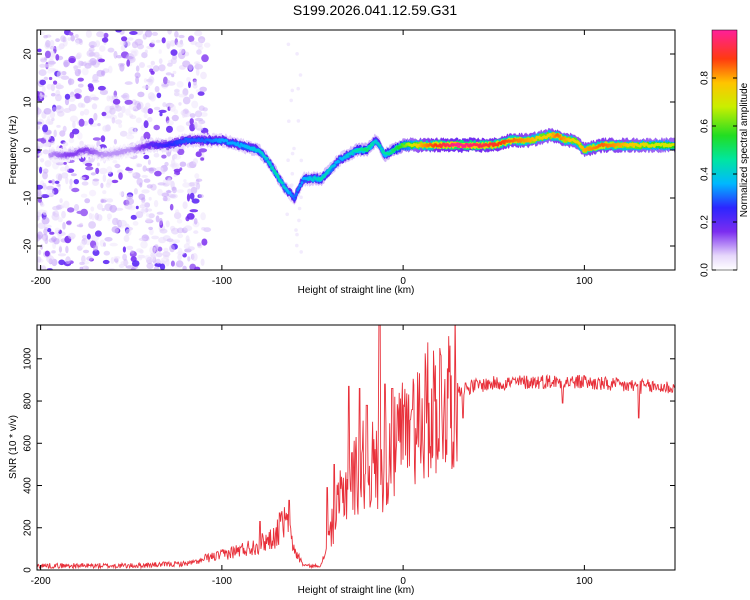 The width and height of the screenshot is (750, 600). I want to click on y-tick-label: 800, so click(28, 400).